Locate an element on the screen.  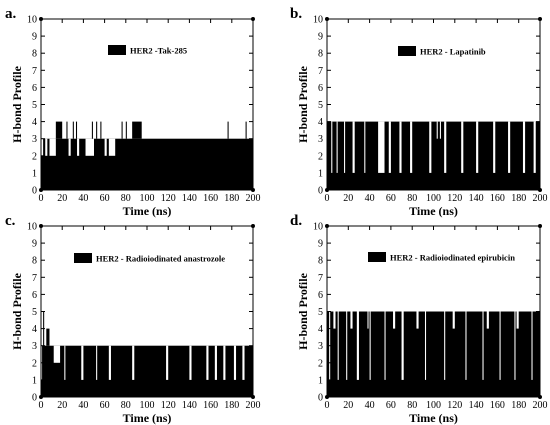
x-tick-label: 40 is located at coordinates (83, 405).